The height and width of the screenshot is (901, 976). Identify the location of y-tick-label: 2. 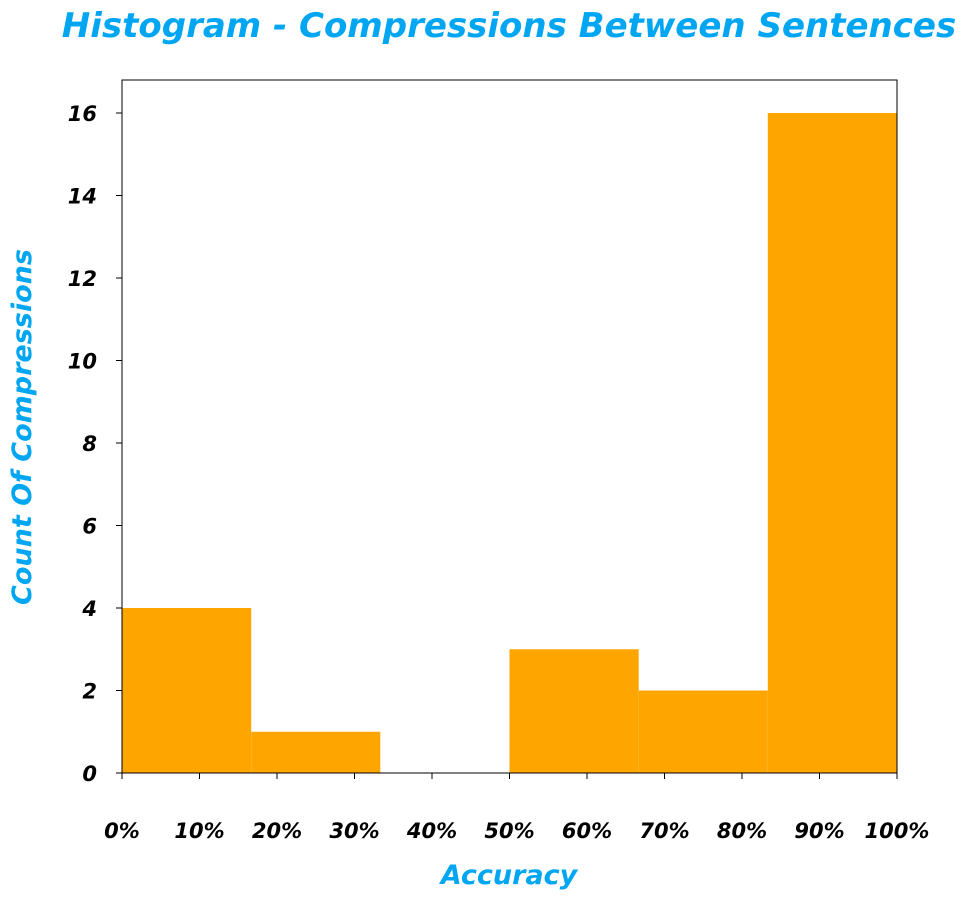
(89, 692).